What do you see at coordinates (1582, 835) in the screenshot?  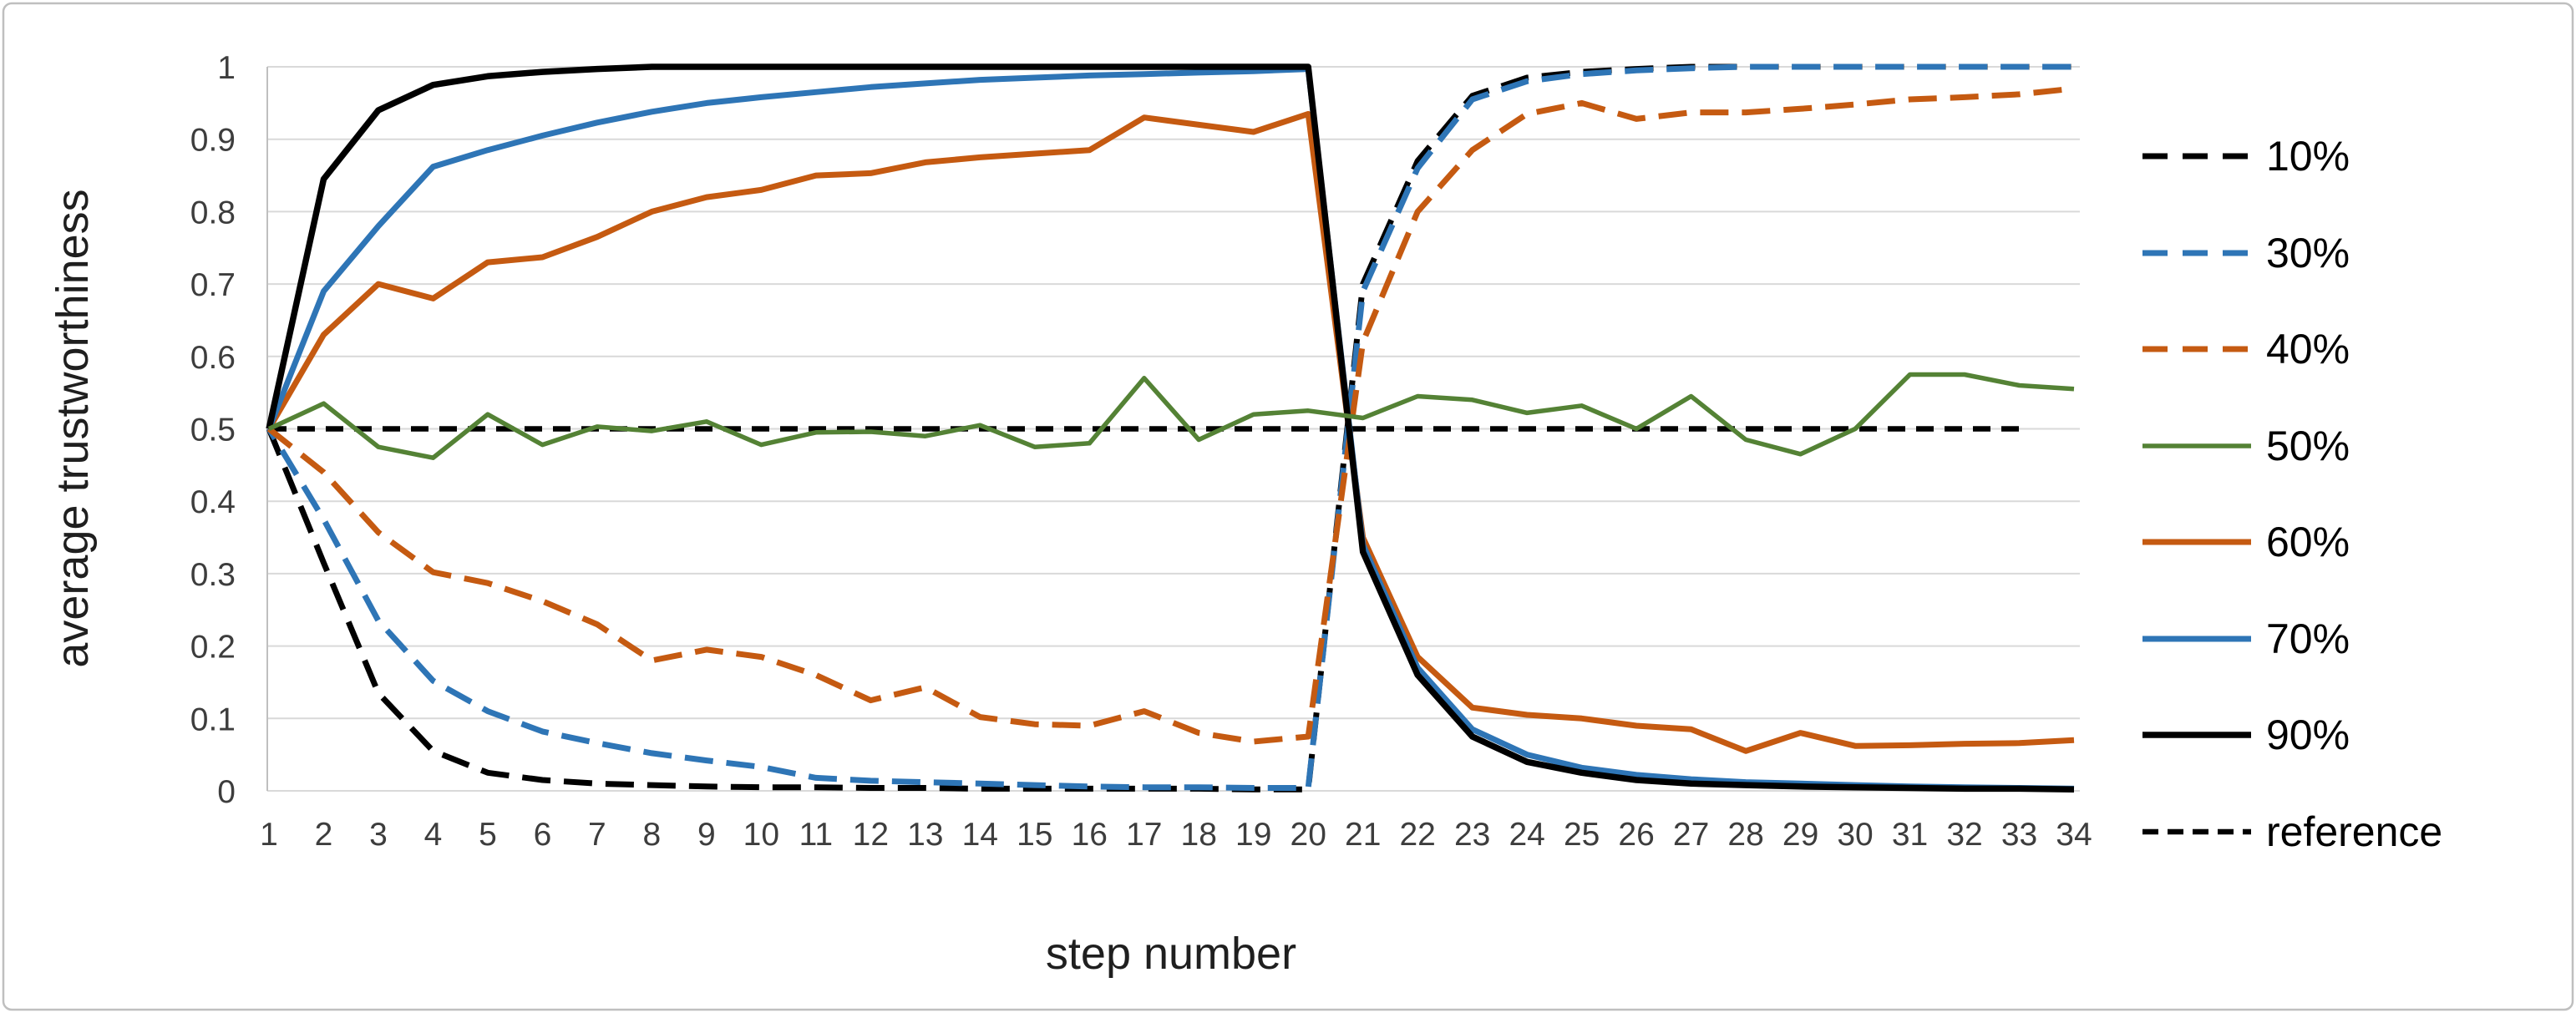 I see `x-tick-label: 25` at bounding box center [1582, 835].